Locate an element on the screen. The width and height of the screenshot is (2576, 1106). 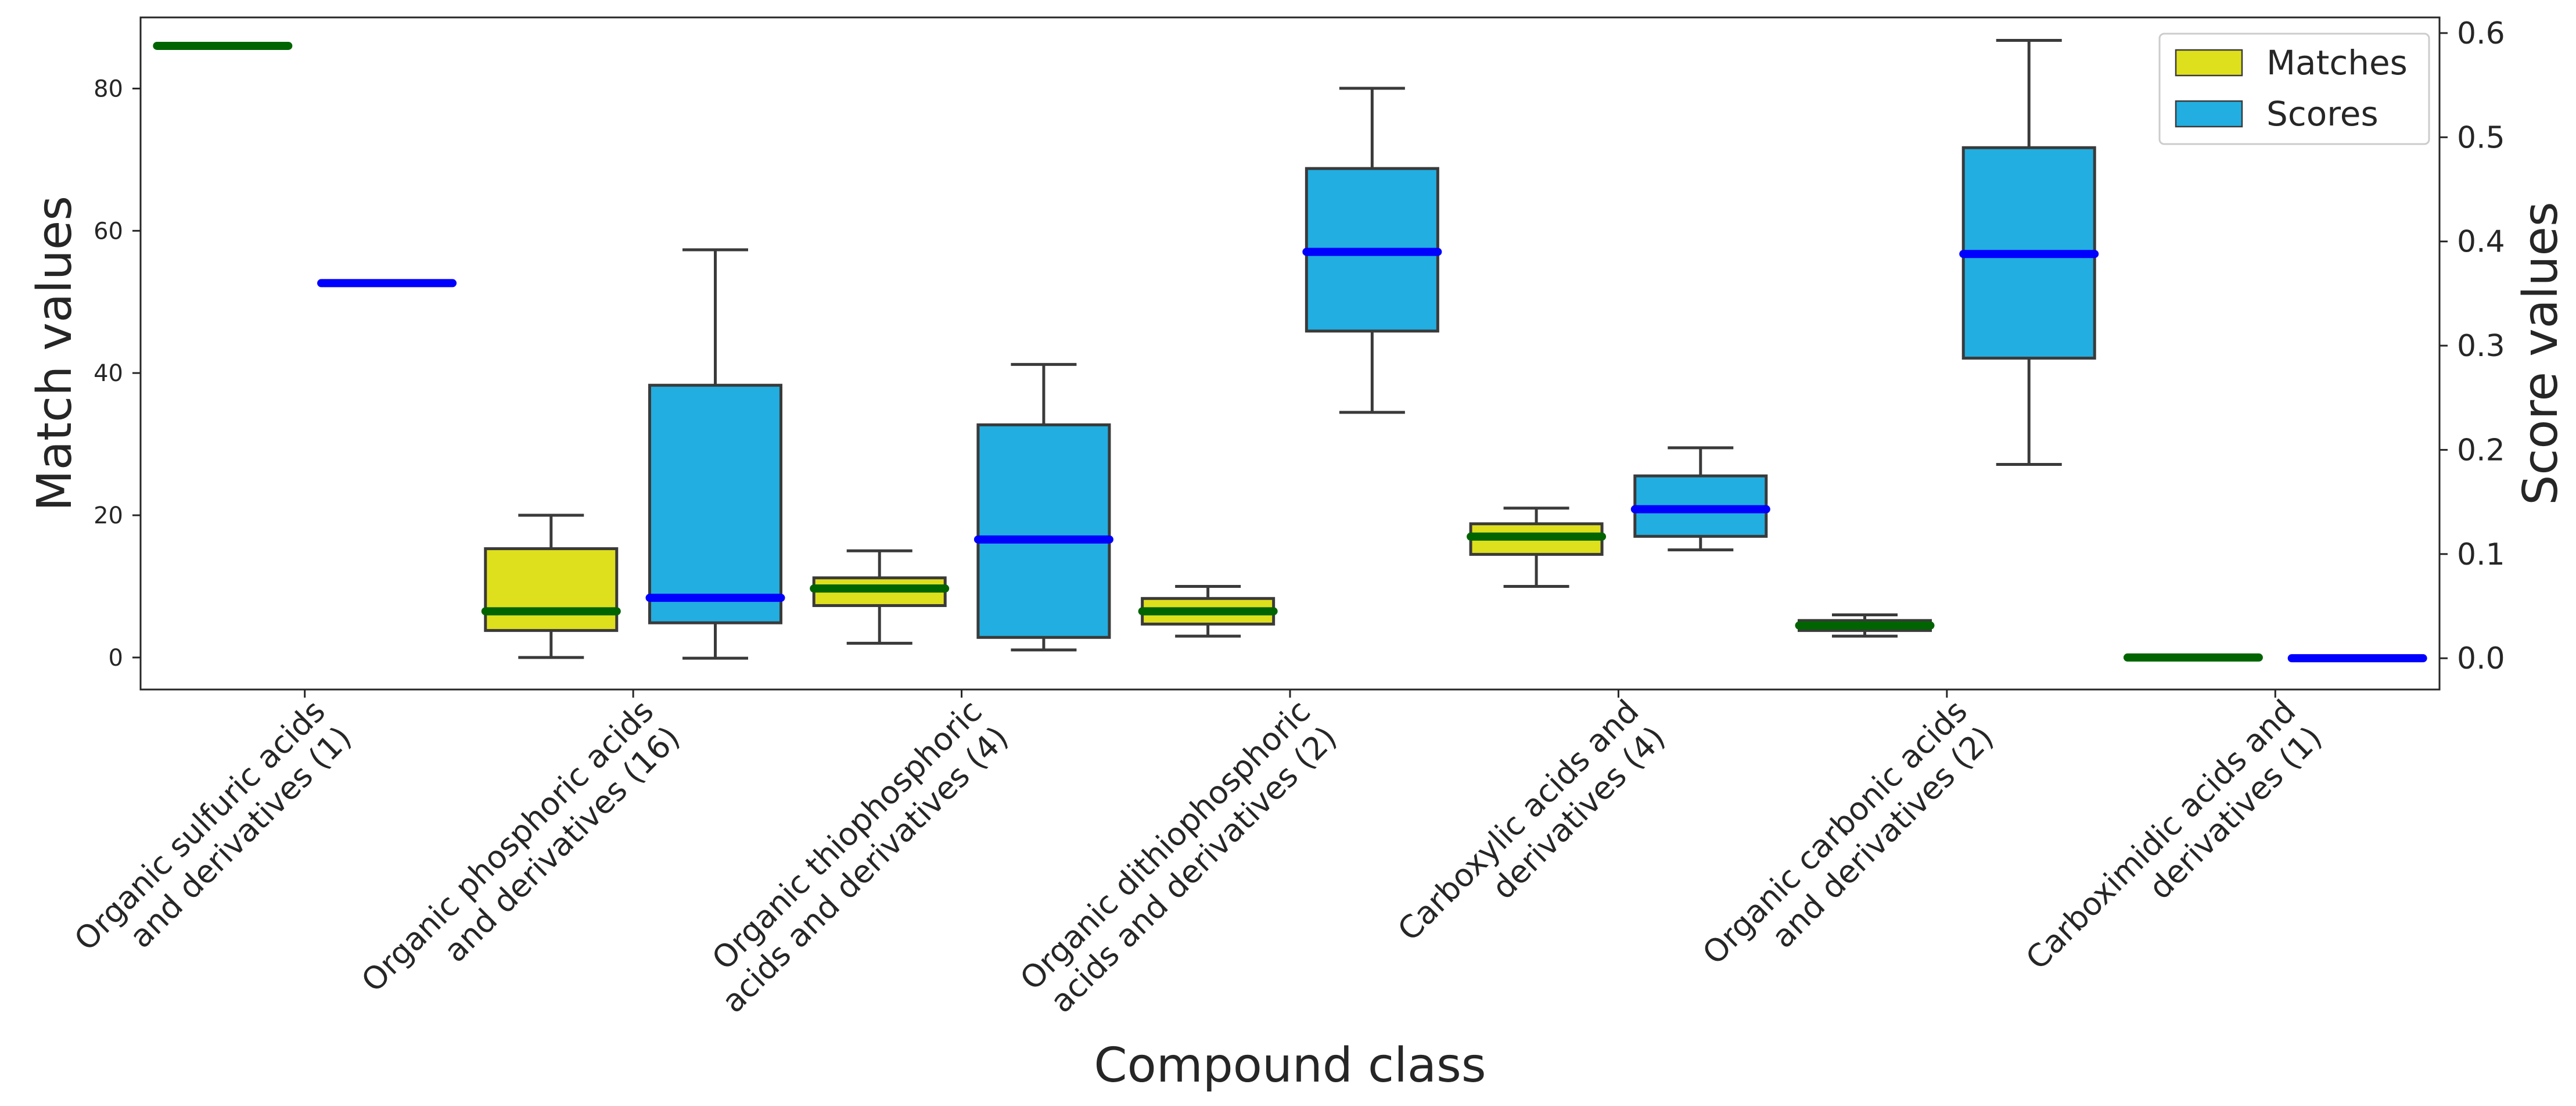
y-right-tick-label: 0.3 is located at coordinates (2481, 346).